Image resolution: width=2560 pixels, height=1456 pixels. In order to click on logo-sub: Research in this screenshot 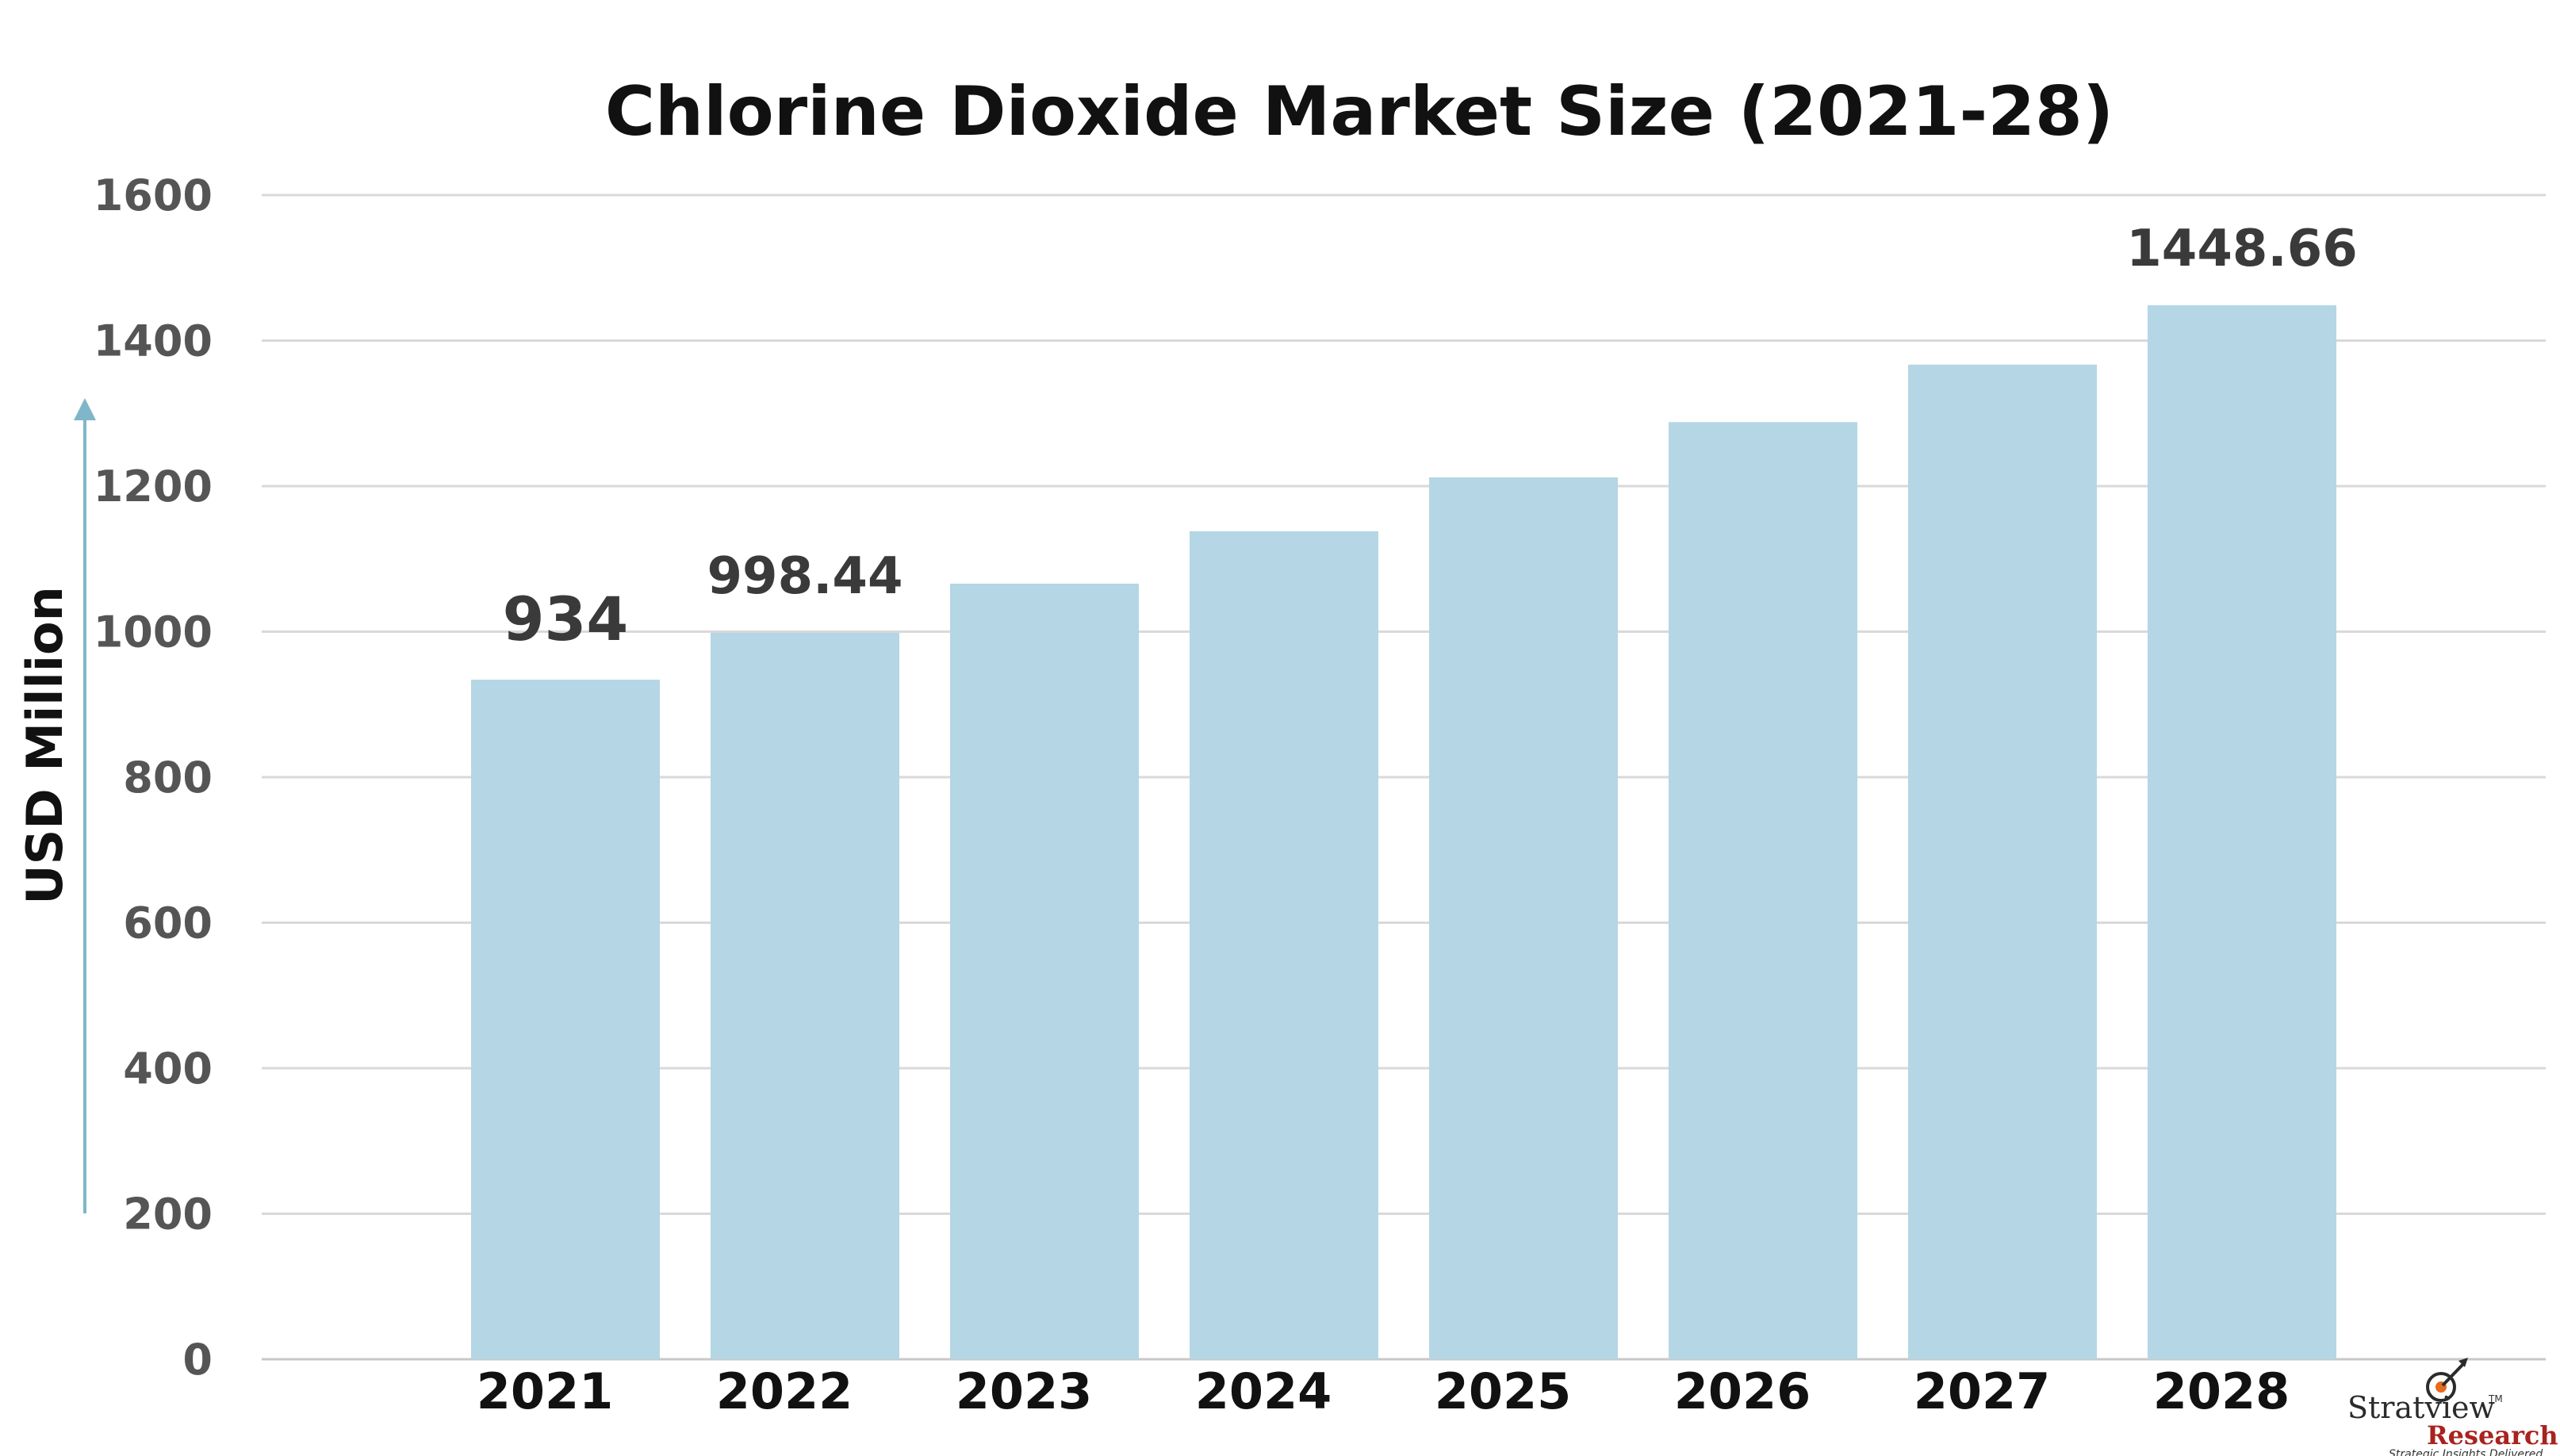, I will do `click(2492, 1435)`.